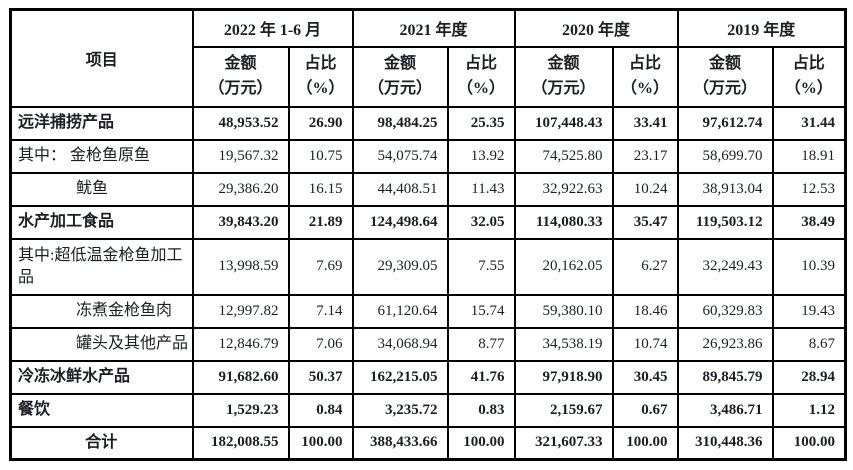 Image resolution: width=853 pixels, height=470 pixels. What do you see at coordinates (725, 189) in the screenshot?
I see `amount-cell: 38,913.04` at bounding box center [725, 189].